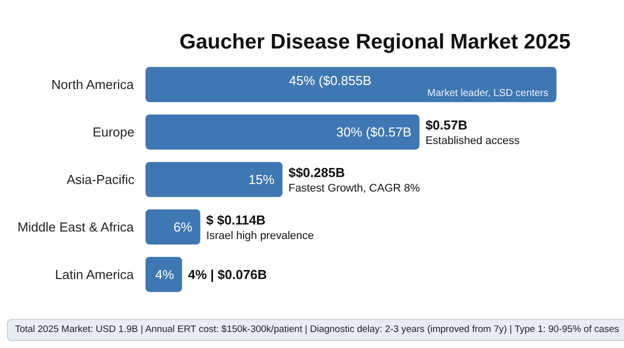  I want to click on data-label: 4%, so click(164, 274).